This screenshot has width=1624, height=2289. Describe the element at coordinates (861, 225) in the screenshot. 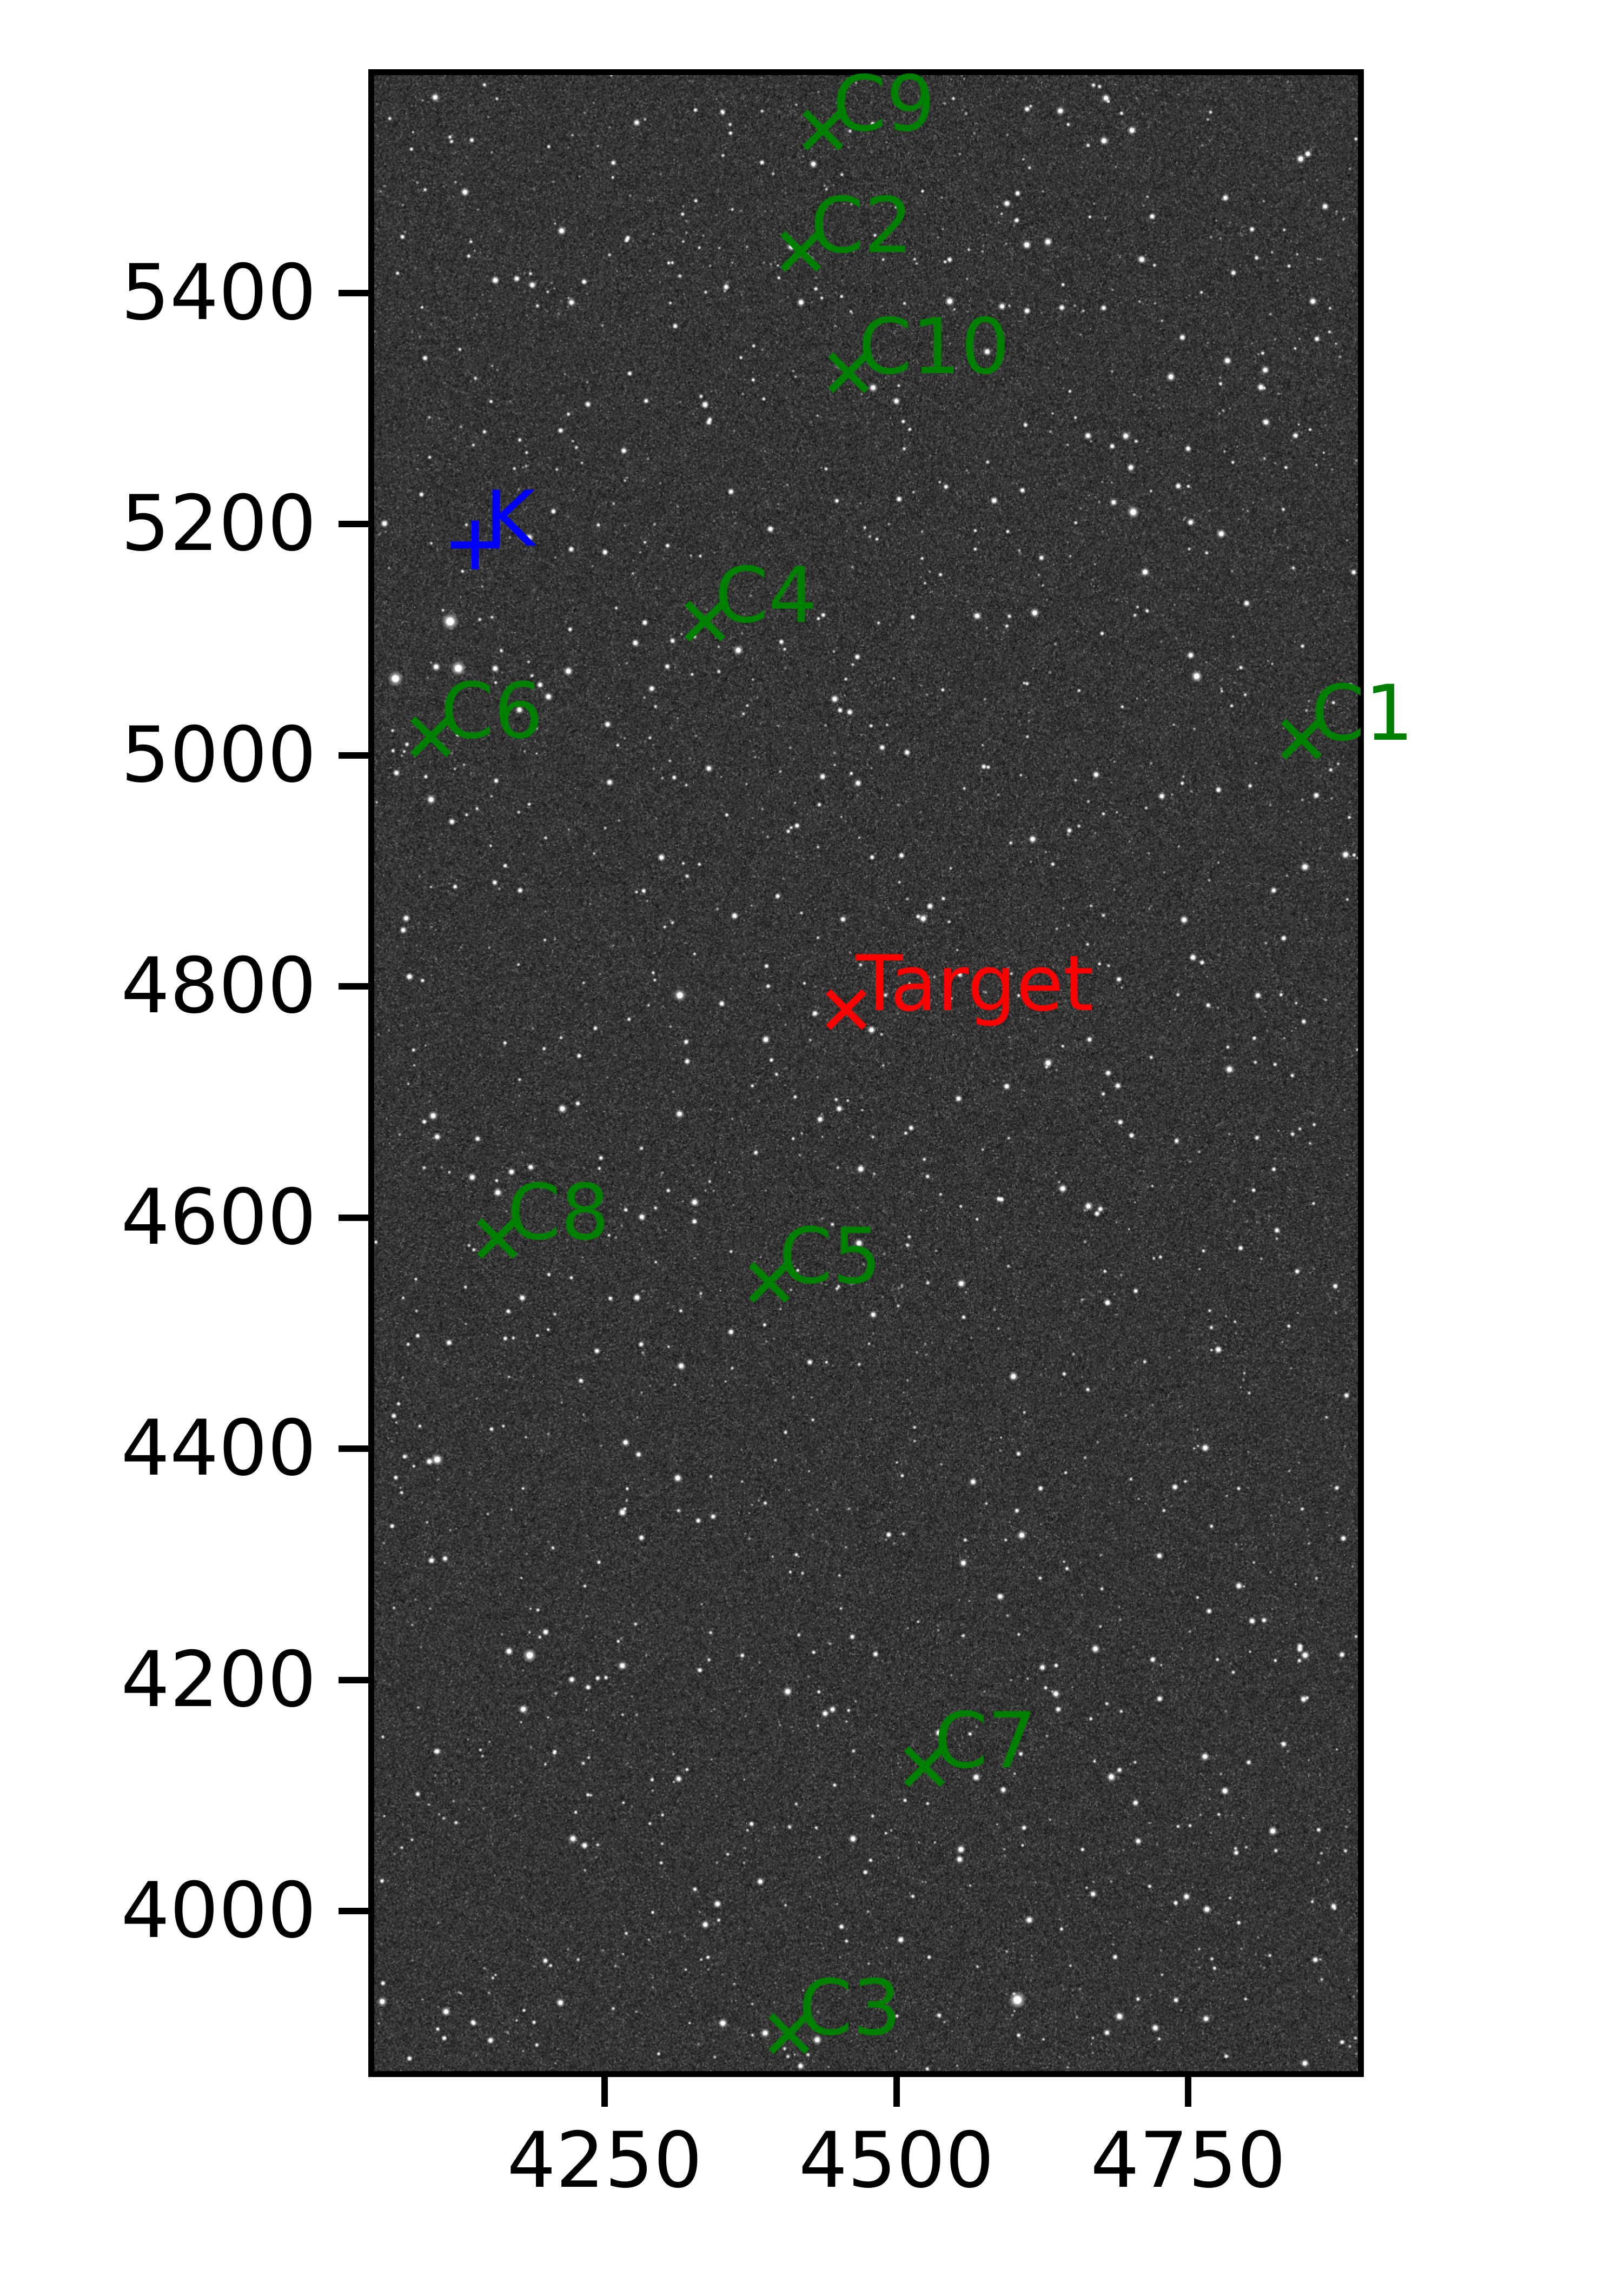

I see `annotation-label-c2: C2` at that location.